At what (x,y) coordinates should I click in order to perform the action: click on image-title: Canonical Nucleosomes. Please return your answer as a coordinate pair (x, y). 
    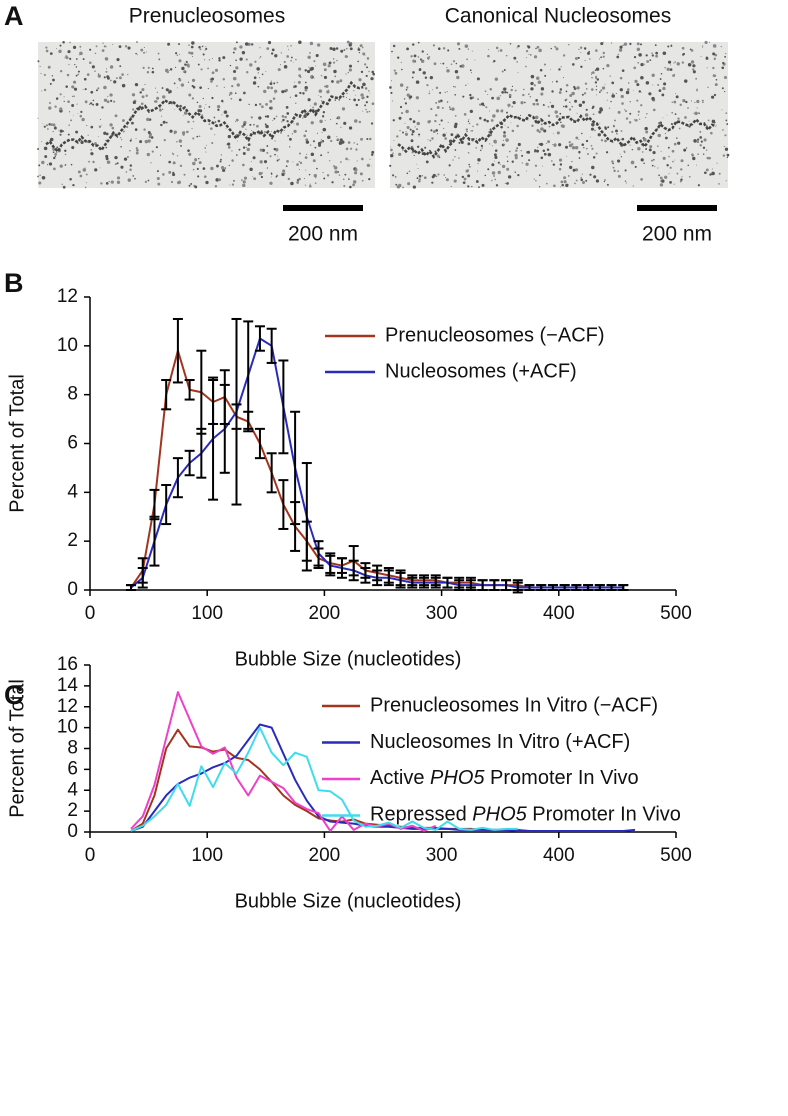
    Looking at the image, I should click on (558, 16).